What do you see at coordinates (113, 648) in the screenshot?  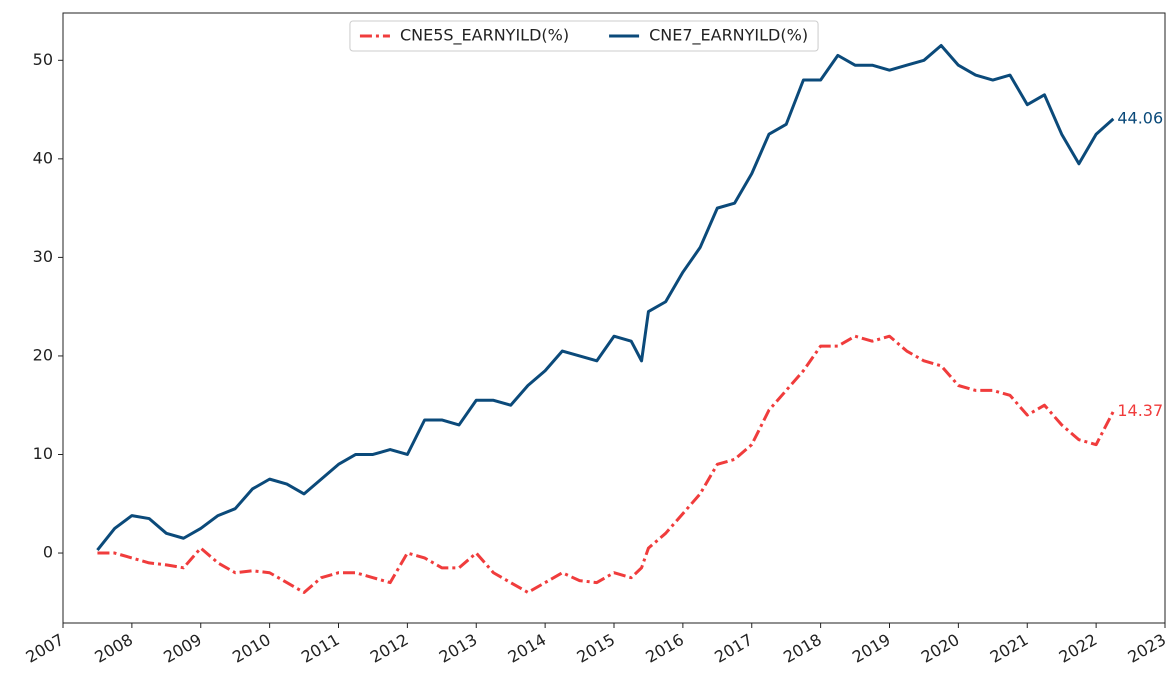 I see `x-tick-label: 2008` at bounding box center [113, 648].